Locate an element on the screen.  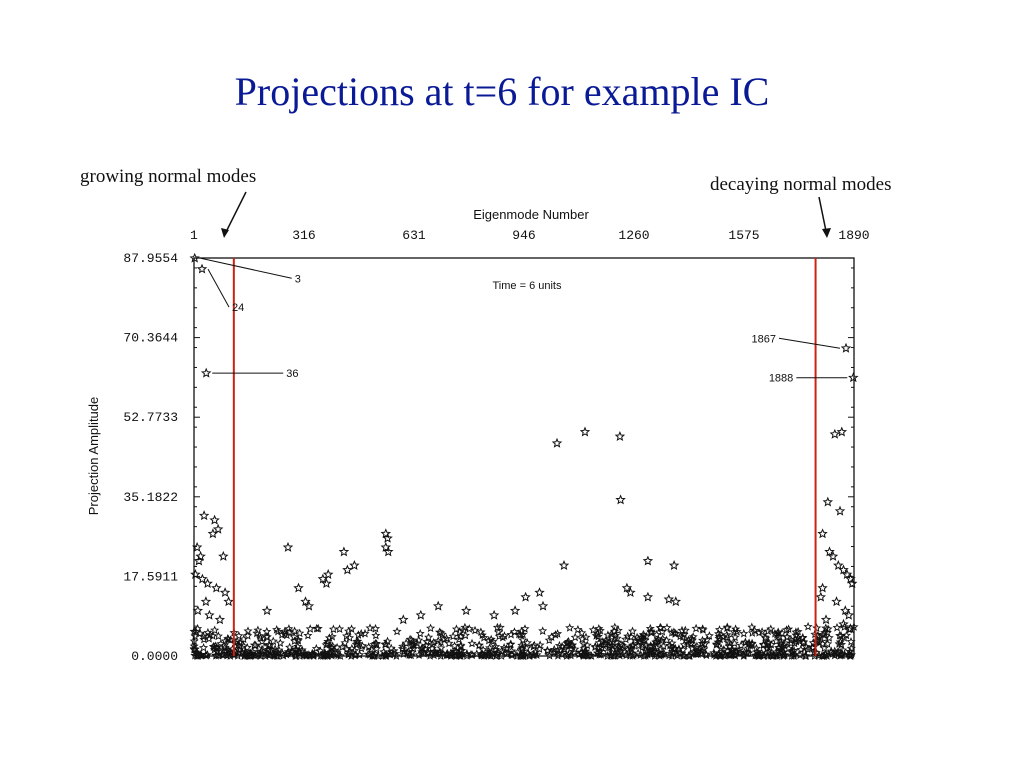
growing-note-arrowhead is located at coordinates (225, 233).